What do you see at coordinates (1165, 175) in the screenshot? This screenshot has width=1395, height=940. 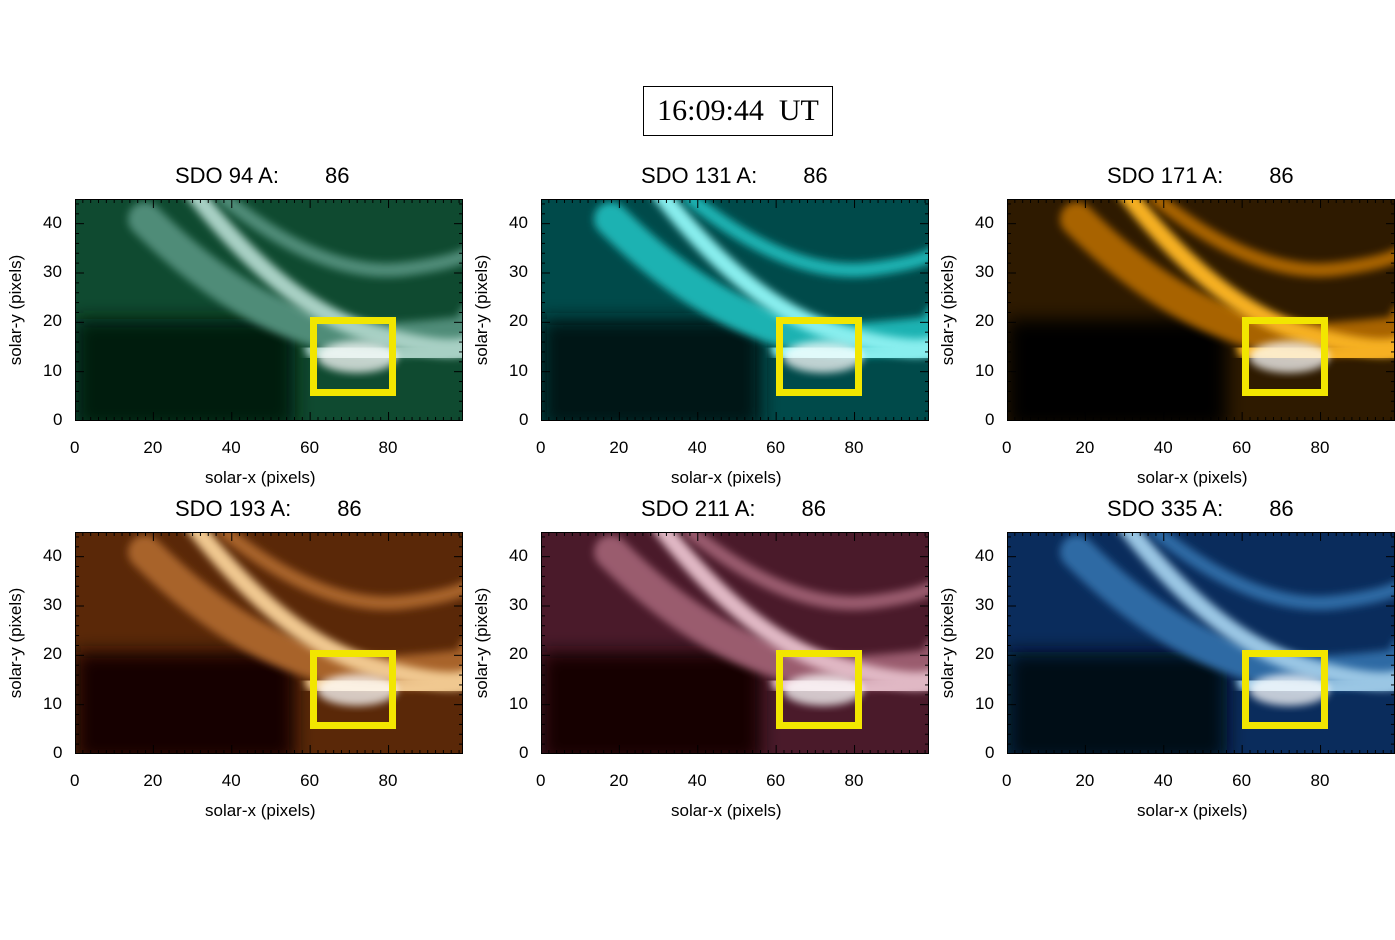 I see `panel-wavelength-label: SDO 171 A:` at bounding box center [1165, 175].